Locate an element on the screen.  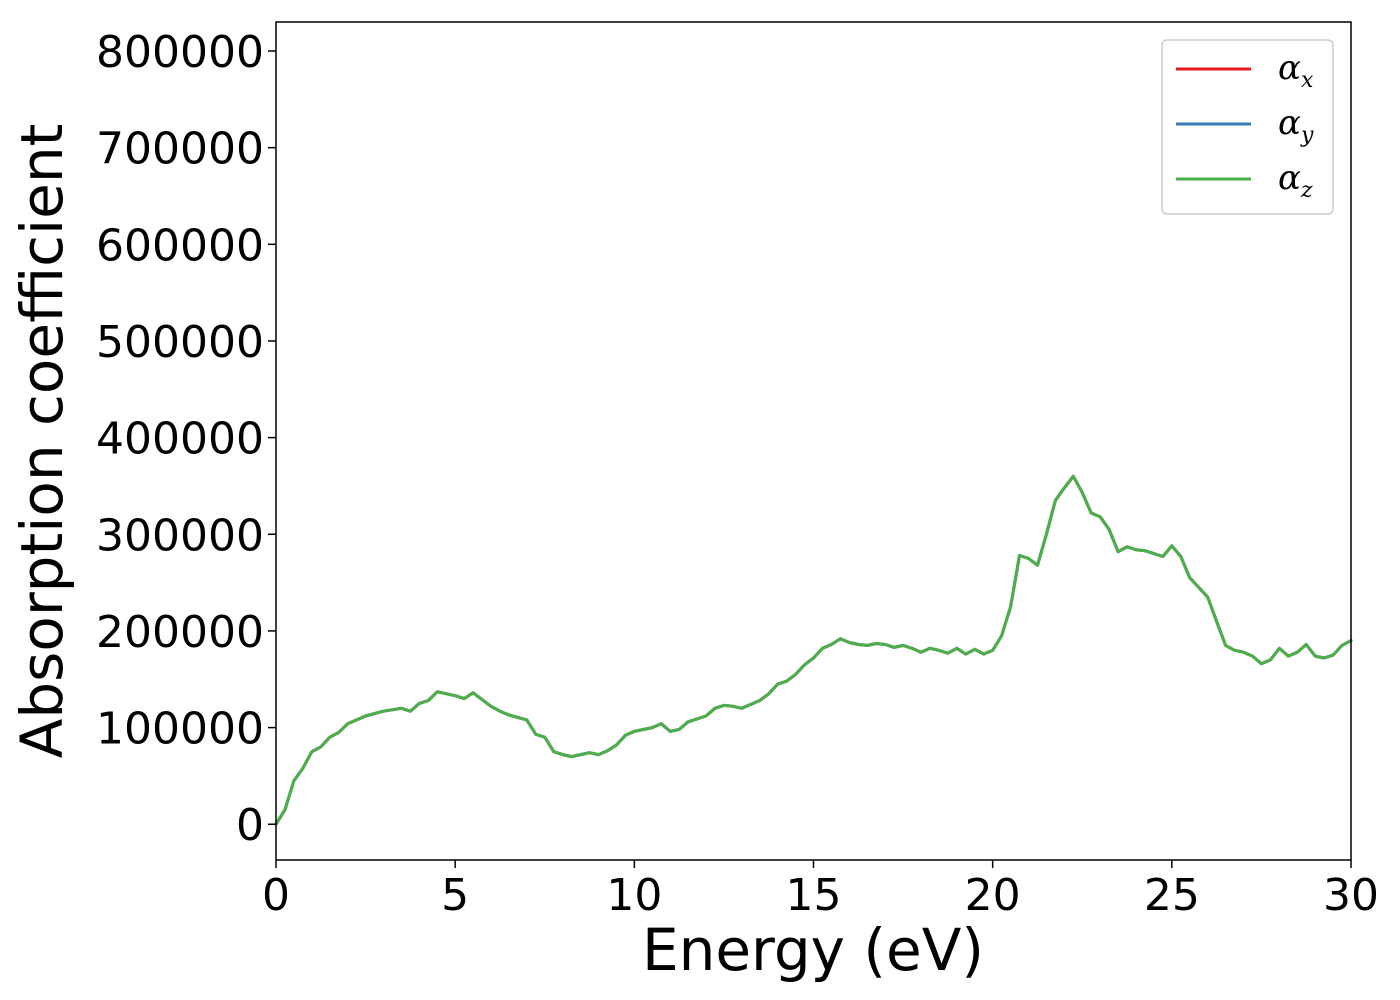
x-tick-label: 10 is located at coordinates (634, 895).